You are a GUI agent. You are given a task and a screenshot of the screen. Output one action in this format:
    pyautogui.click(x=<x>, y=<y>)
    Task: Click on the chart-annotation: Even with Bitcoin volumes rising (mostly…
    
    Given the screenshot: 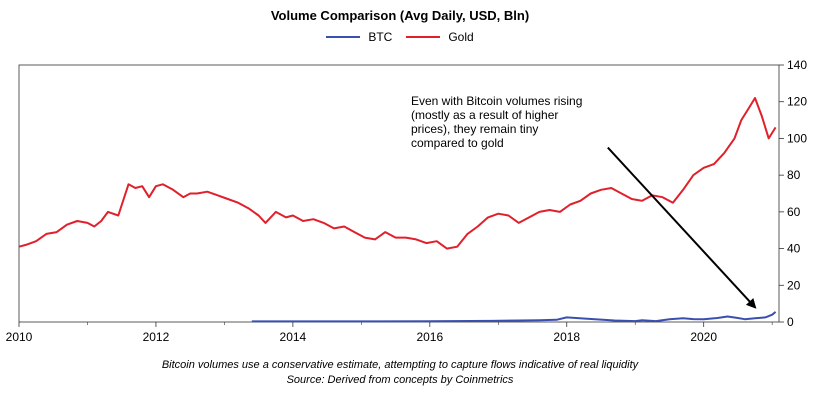 What is the action you would take?
    pyautogui.click(x=511, y=122)
    